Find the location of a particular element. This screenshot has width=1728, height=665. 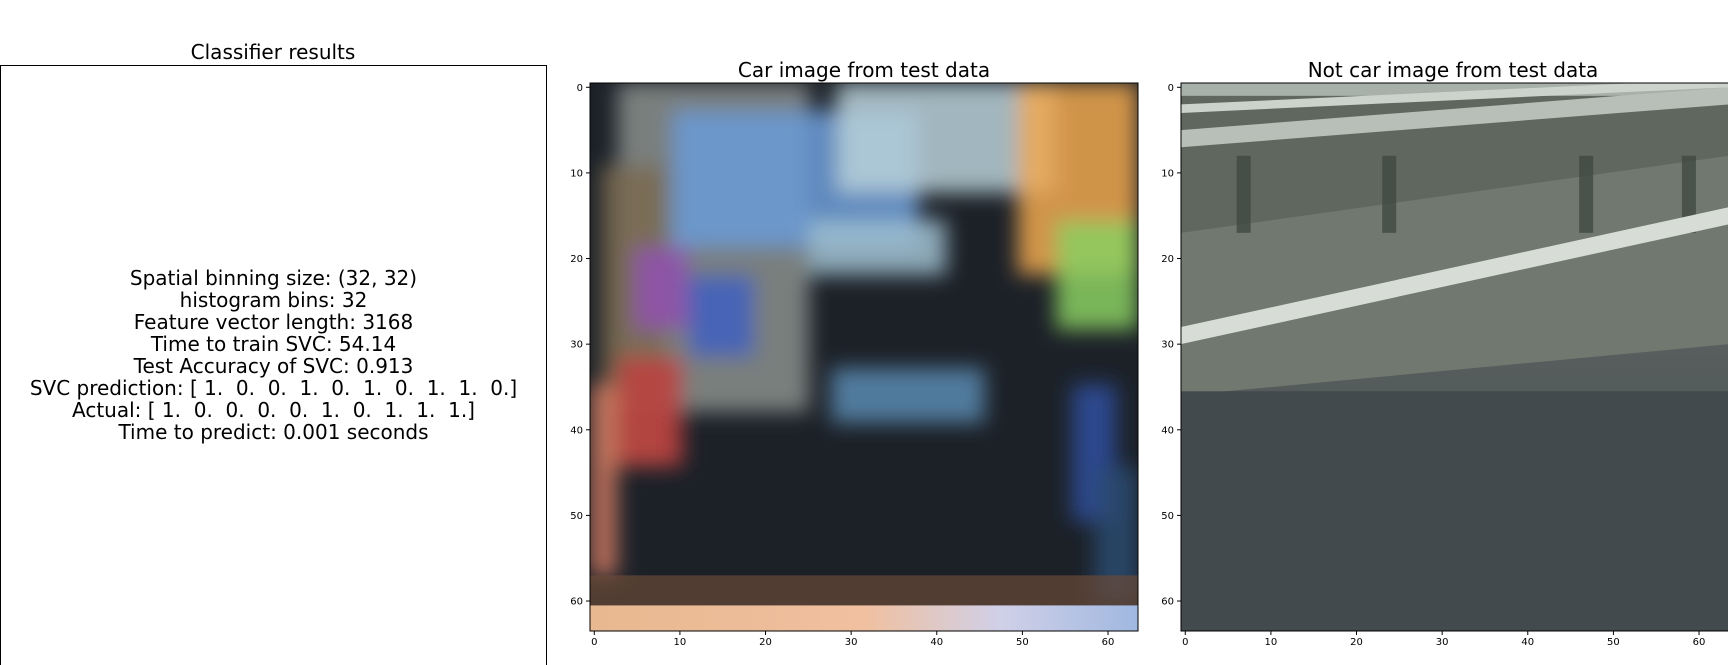

car-image-title: Car image from test data is located at coordinates (864, 70).